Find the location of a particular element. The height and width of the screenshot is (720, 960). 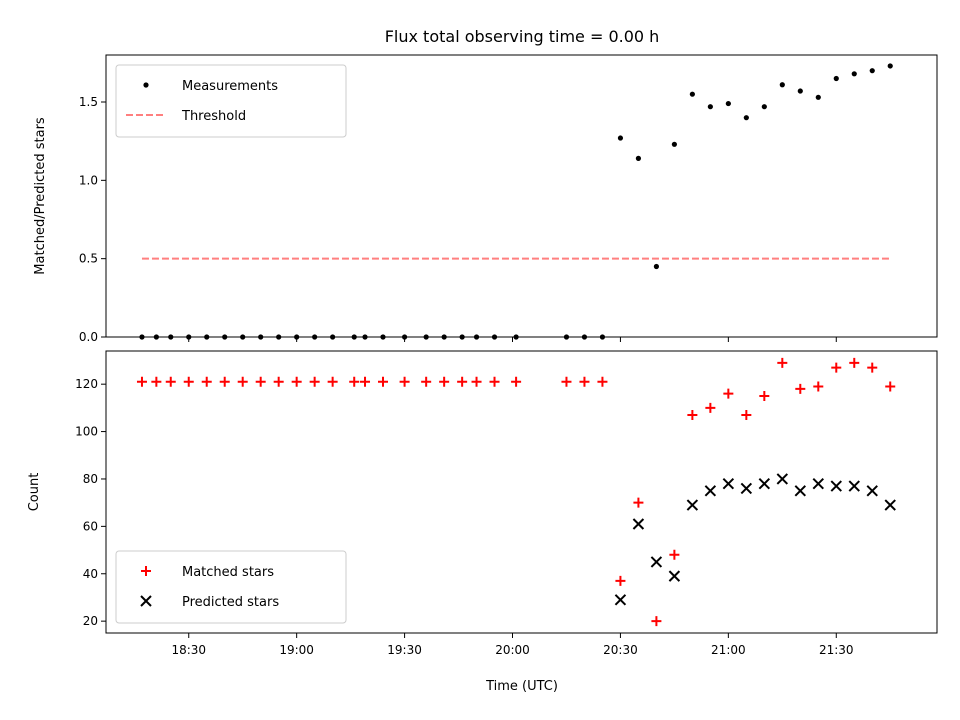

y-tick-label: 60 is located at coordinates (90, 526).